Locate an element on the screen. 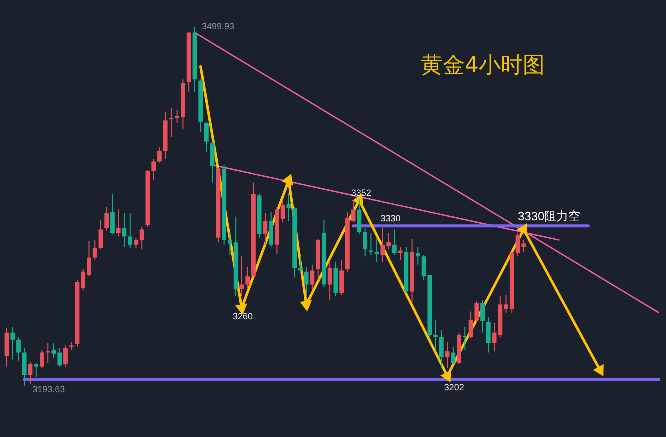 The height and width of the screenshot is (437, 666). annotation: 3202 is located at coordinates (454, 387).